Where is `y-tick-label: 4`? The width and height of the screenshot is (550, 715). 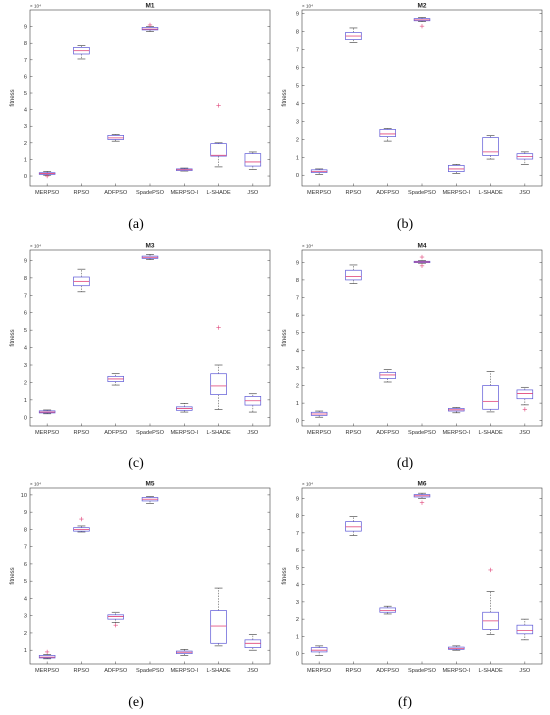 y-tick-label: 4 is located at coordinates (297, 351).